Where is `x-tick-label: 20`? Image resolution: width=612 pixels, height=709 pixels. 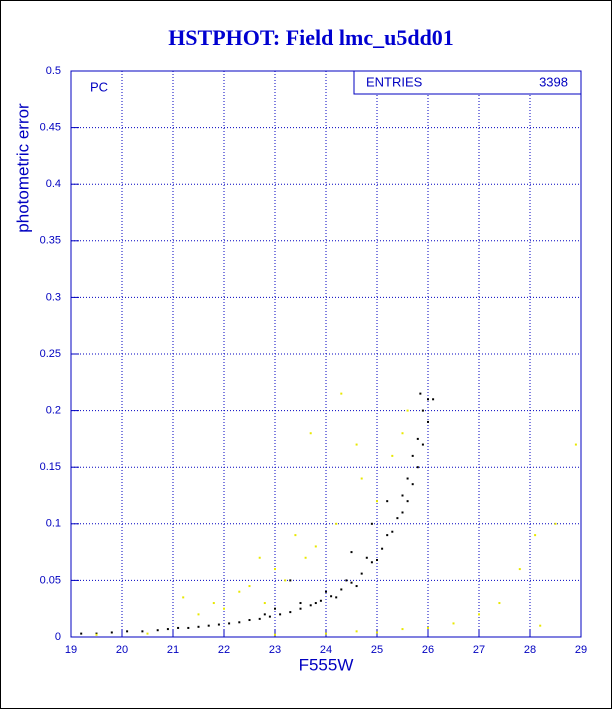 x-tick-label: 20 is located at coordinates (122, 650).